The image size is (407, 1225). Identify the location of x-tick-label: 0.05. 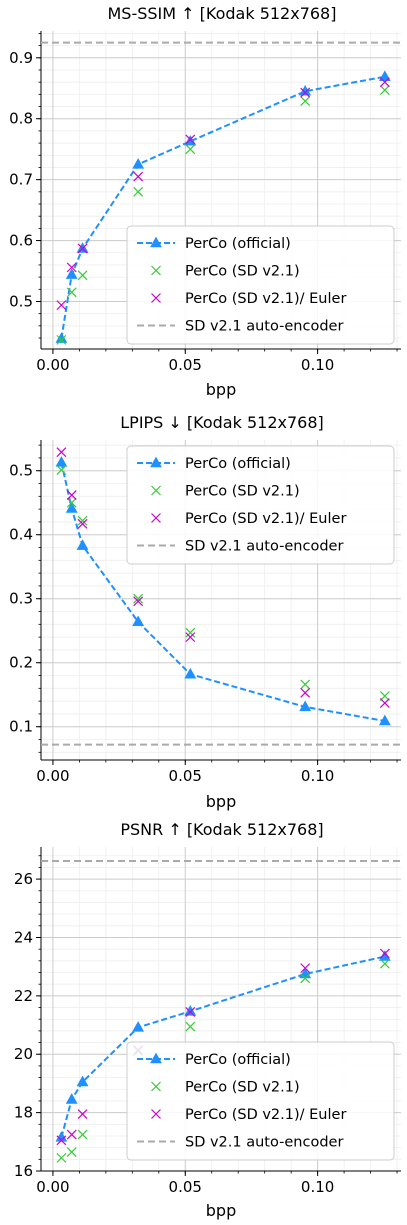
(185, 1187).